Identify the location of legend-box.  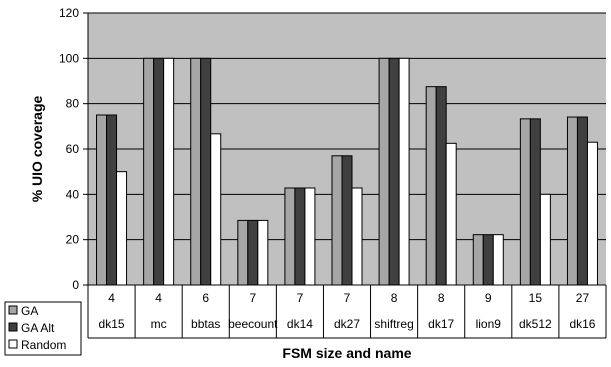
(43, 328).